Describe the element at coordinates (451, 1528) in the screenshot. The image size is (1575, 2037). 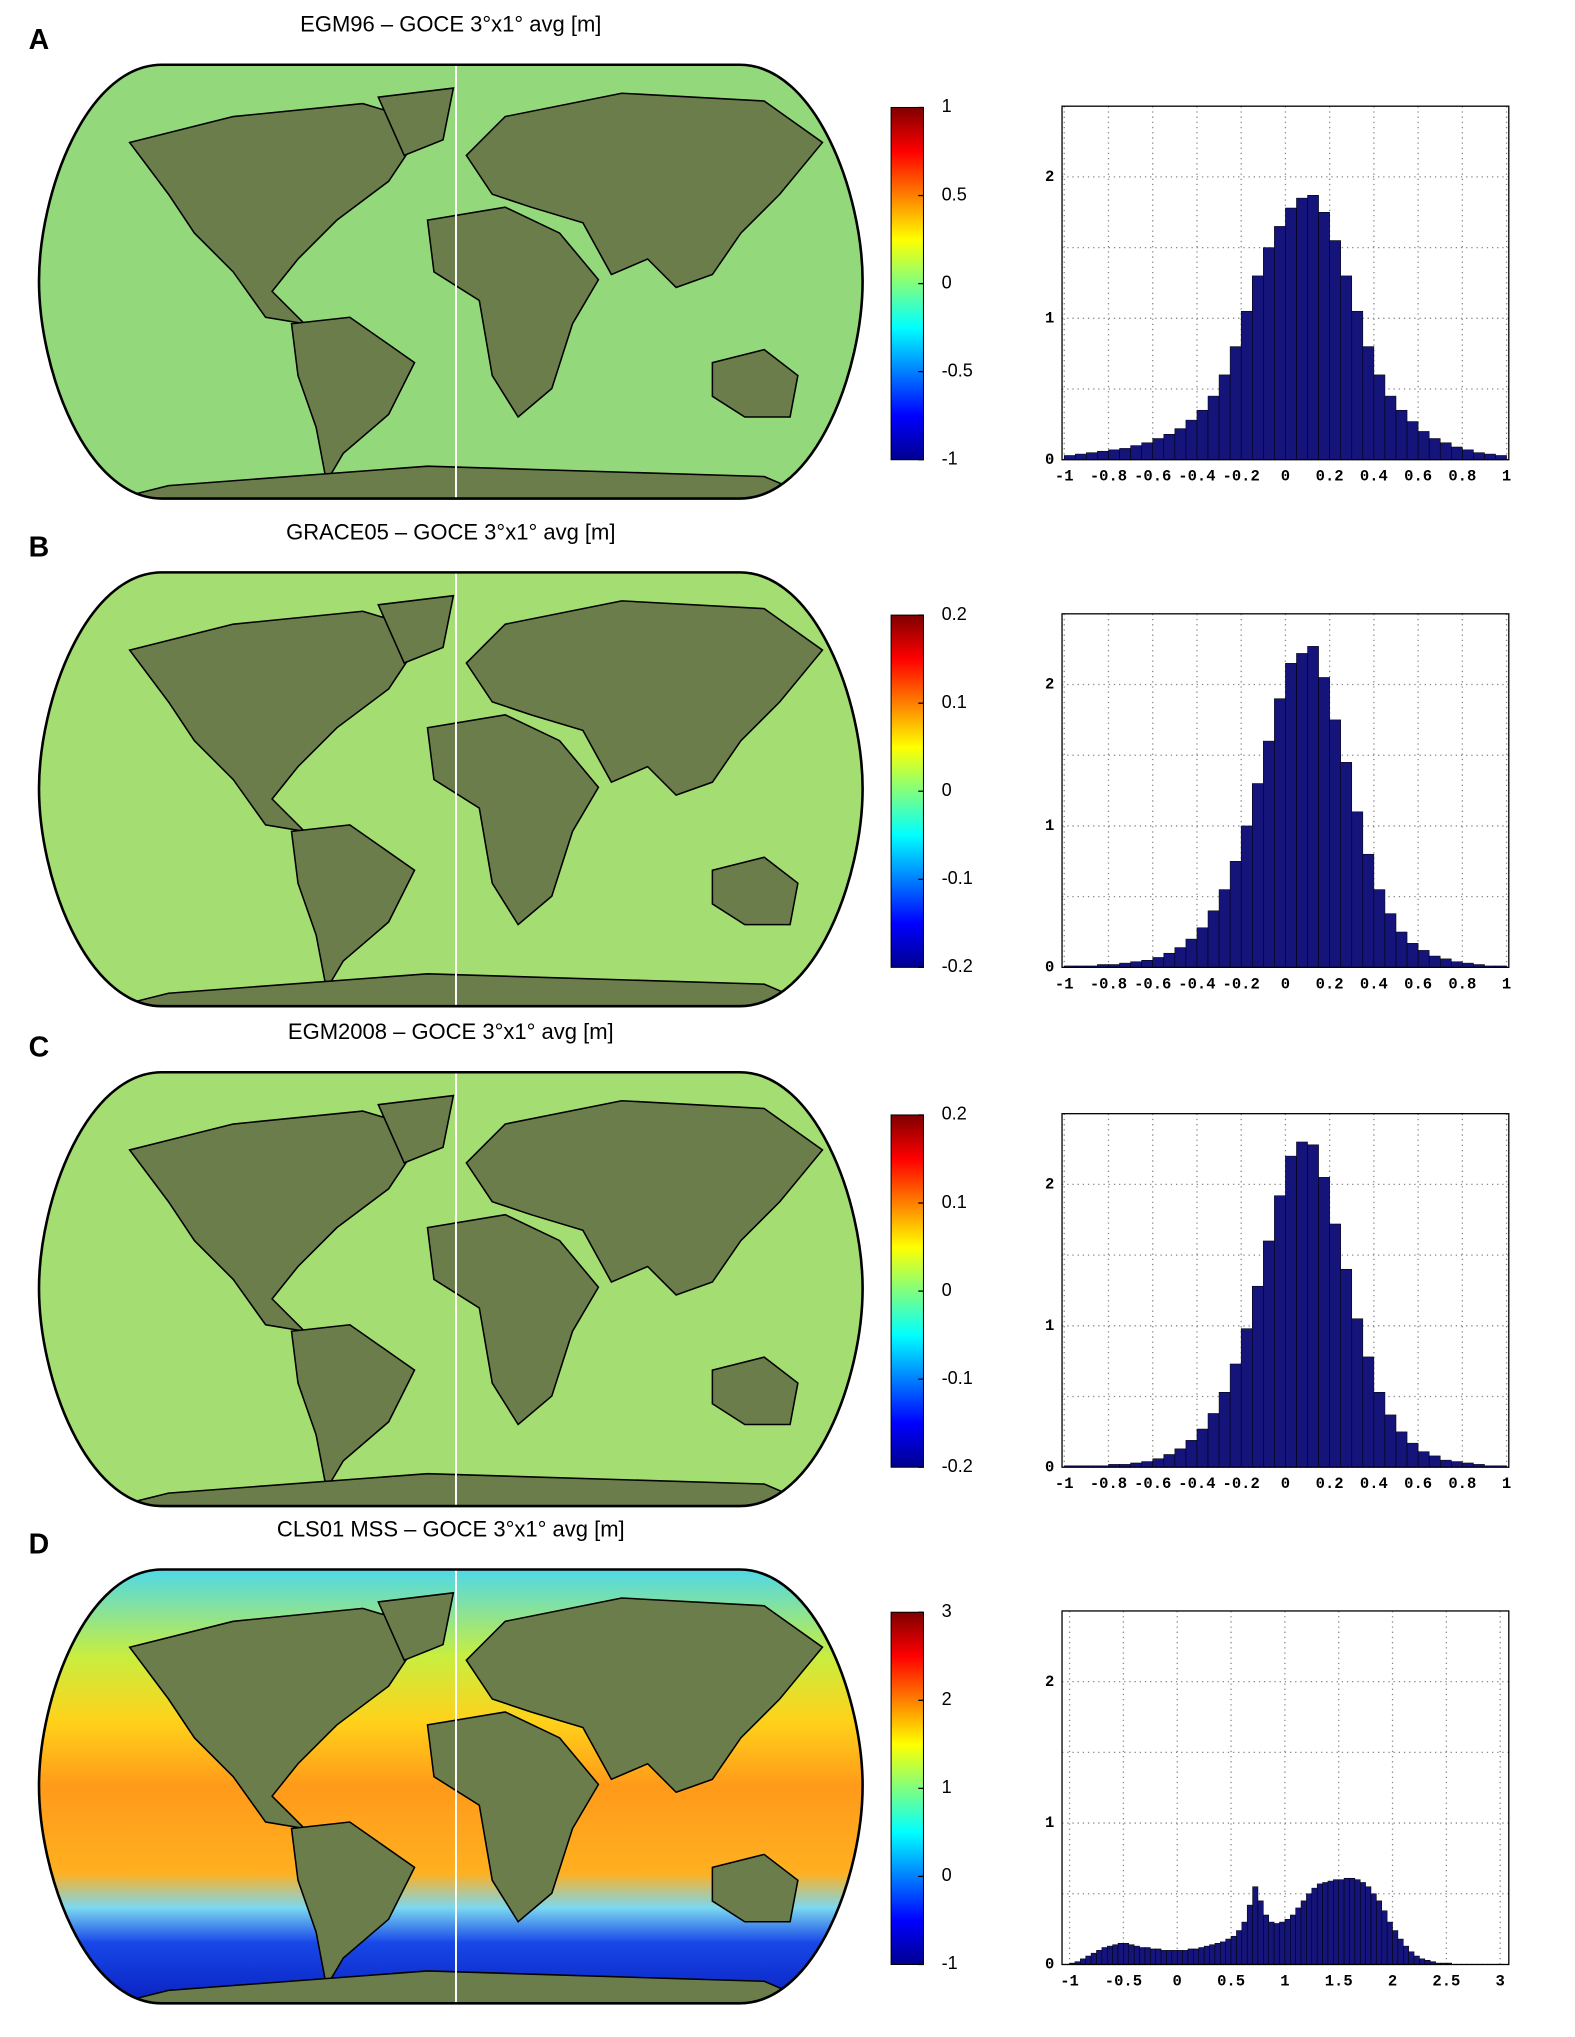
I see `map-title: CLS01 MSS – GOCE 3°x1° avg [m]` at that location.